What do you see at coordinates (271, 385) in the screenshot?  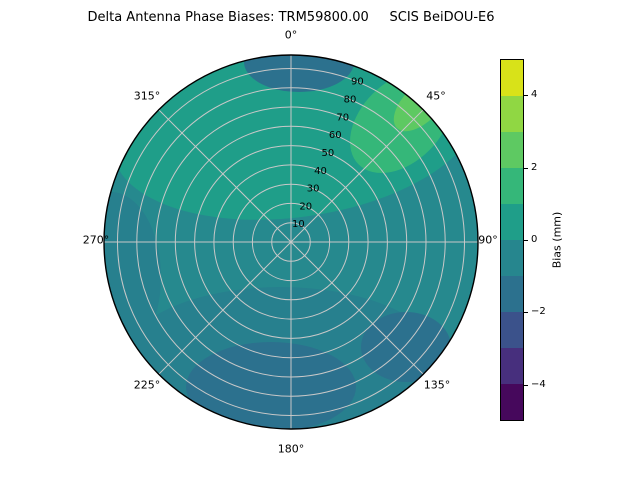 I see `contour-region-bottom-darker` at bounding box center [271, 385].